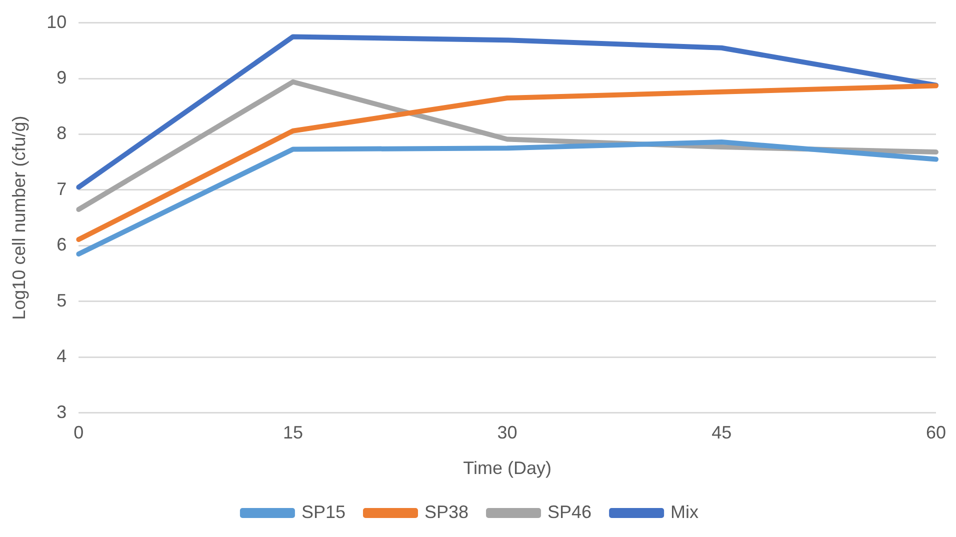  I want to click on x-tick-label: 15, so click(292, 432).